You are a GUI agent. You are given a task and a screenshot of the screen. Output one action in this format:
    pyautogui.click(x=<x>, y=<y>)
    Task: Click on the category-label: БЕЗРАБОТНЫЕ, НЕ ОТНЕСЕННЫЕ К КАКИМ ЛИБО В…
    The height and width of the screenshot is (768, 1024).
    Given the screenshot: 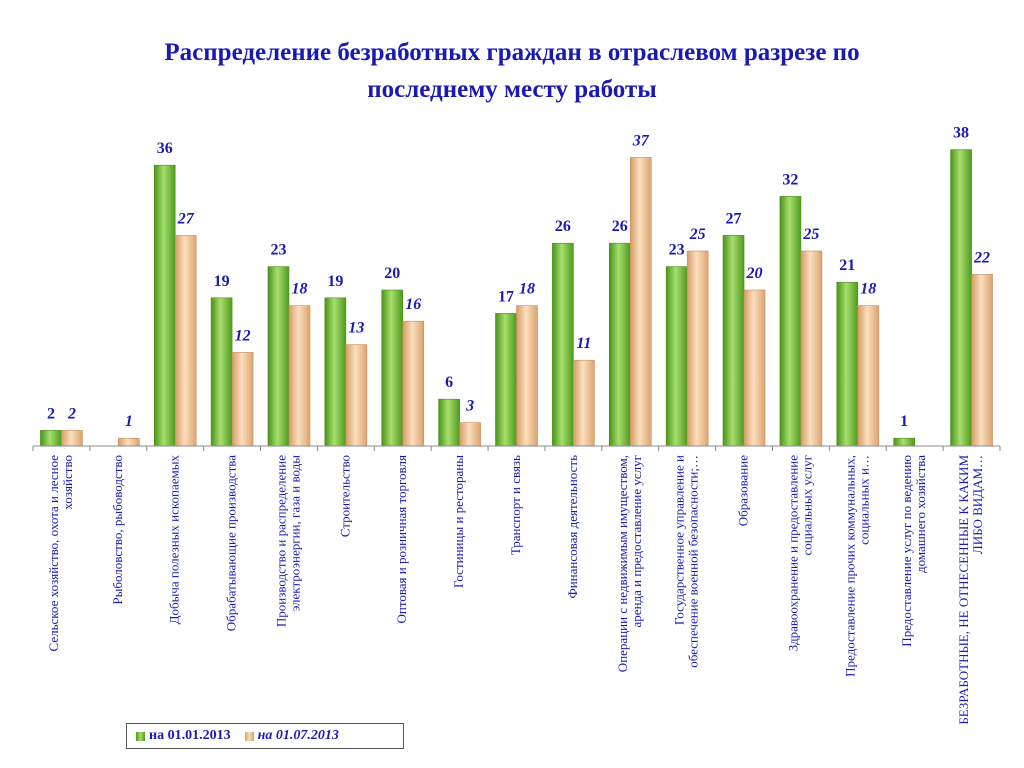 What is the action you would take?
    pyautogui.click(x=970, y=590)
    